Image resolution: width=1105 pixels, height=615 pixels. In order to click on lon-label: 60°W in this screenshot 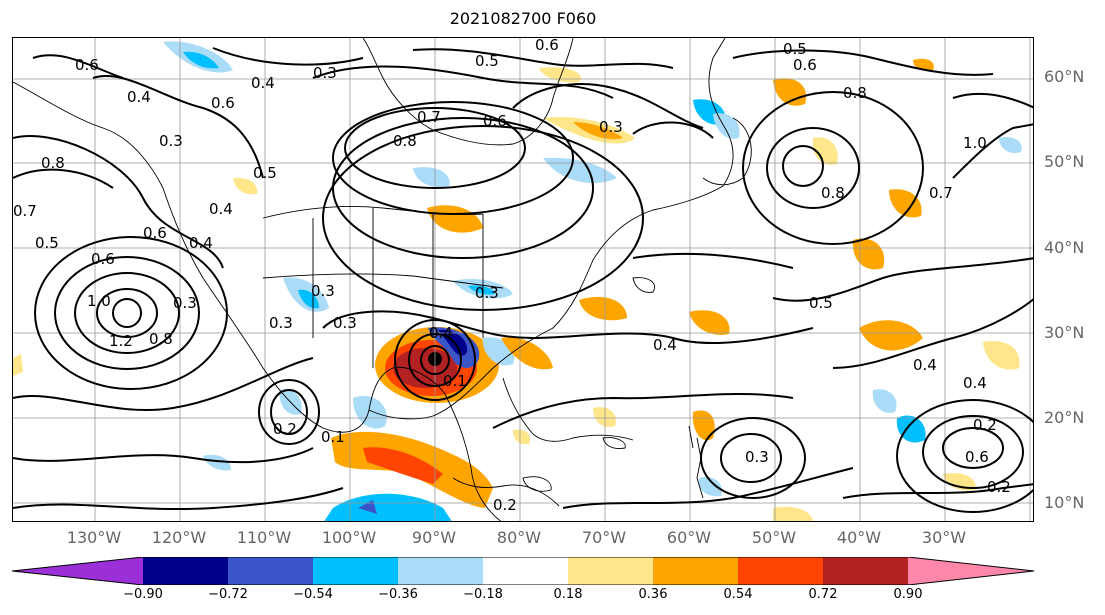, I will do `click(689, 537)`.